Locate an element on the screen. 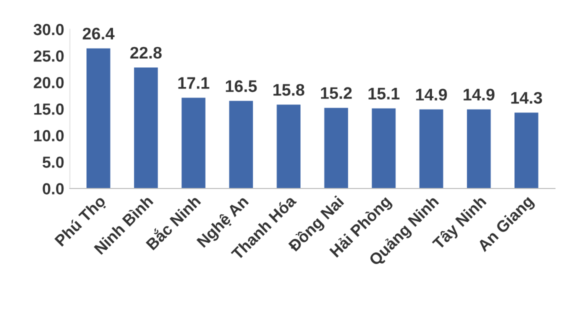  data-label: 15.2 is located at coordinates (336, 93).